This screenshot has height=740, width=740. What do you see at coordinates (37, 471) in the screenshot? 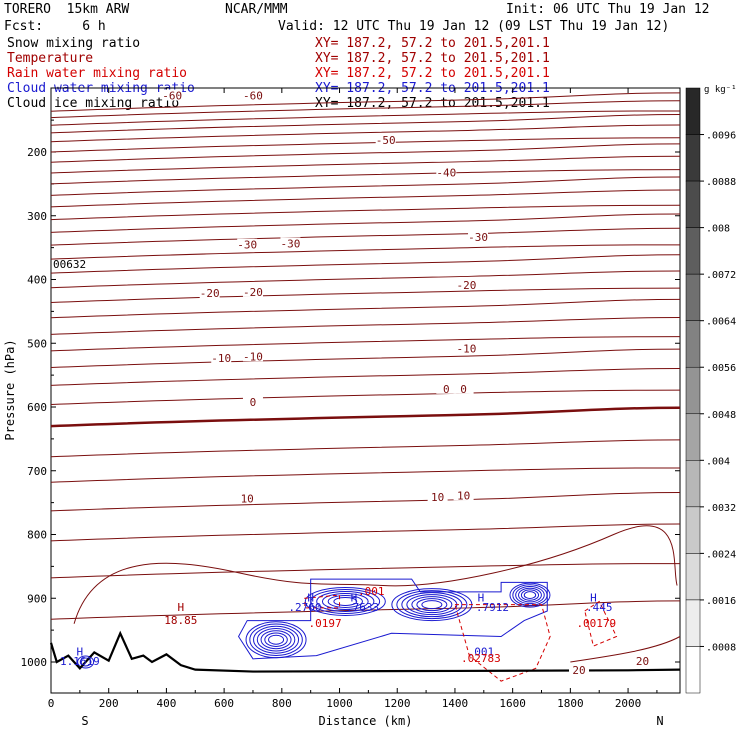
I see `y-tick-label: 700` at bounding box center [37, 471].